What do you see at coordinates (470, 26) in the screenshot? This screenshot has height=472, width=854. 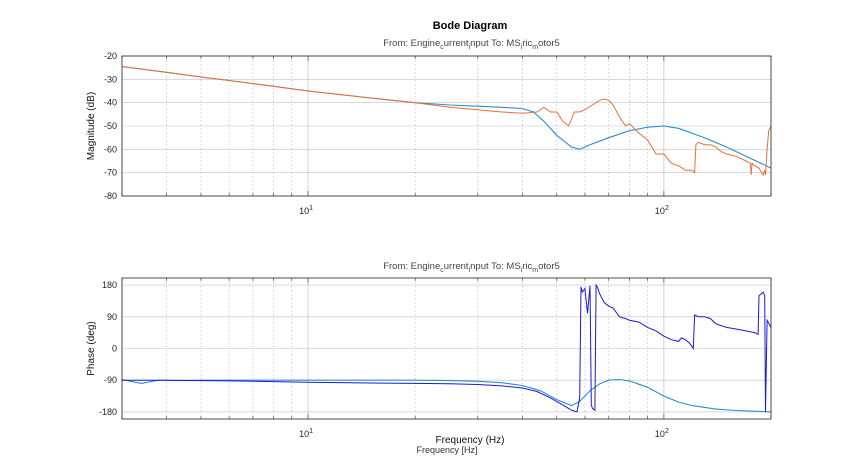 I see `figure-title: Bode Diagram` at bounding box center [470, 26].